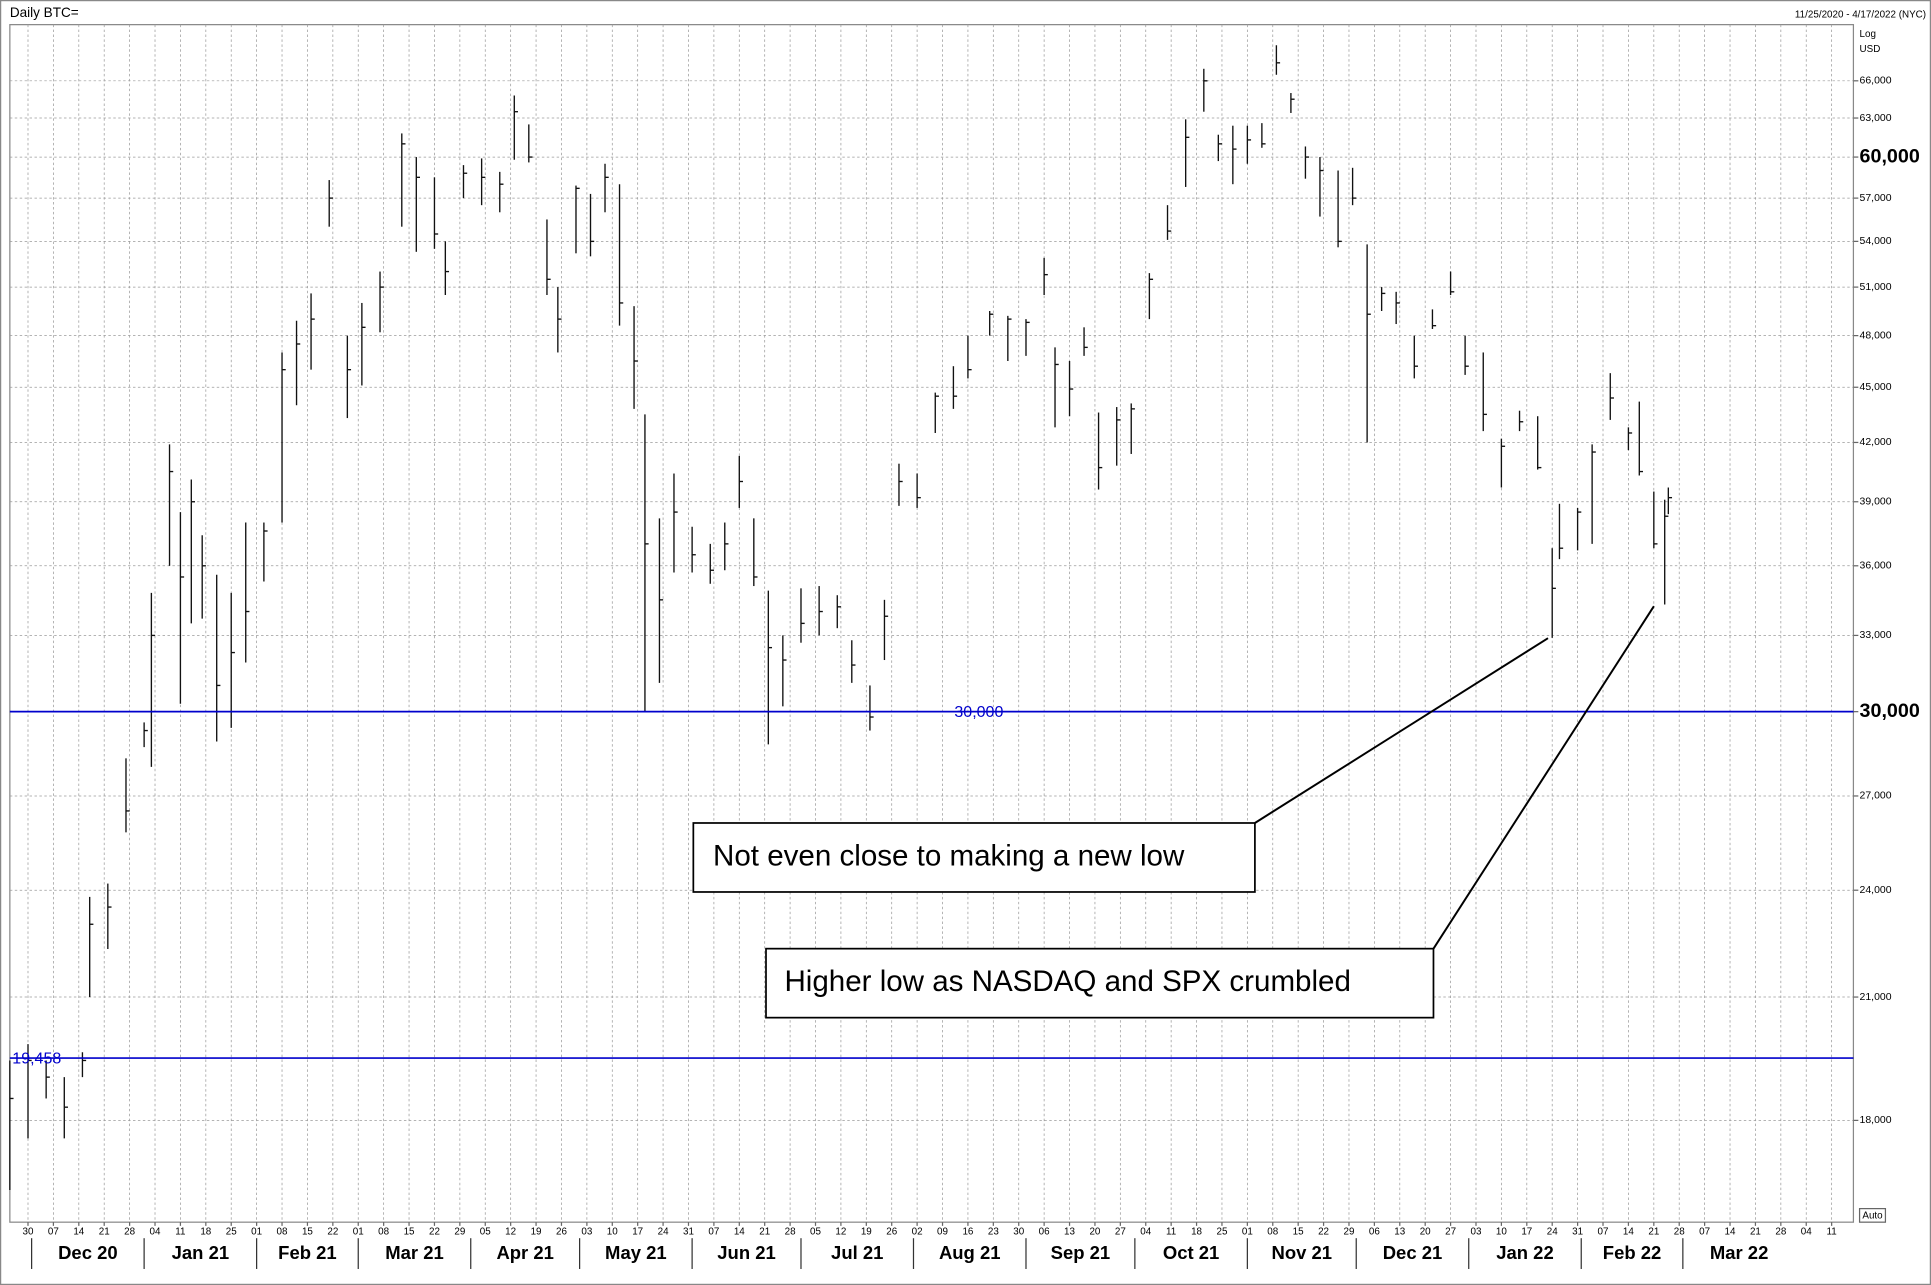 The width and height of the screenshot is (1931, 1285). I want to click on month-label: Aug 21, so click(970, 1252).